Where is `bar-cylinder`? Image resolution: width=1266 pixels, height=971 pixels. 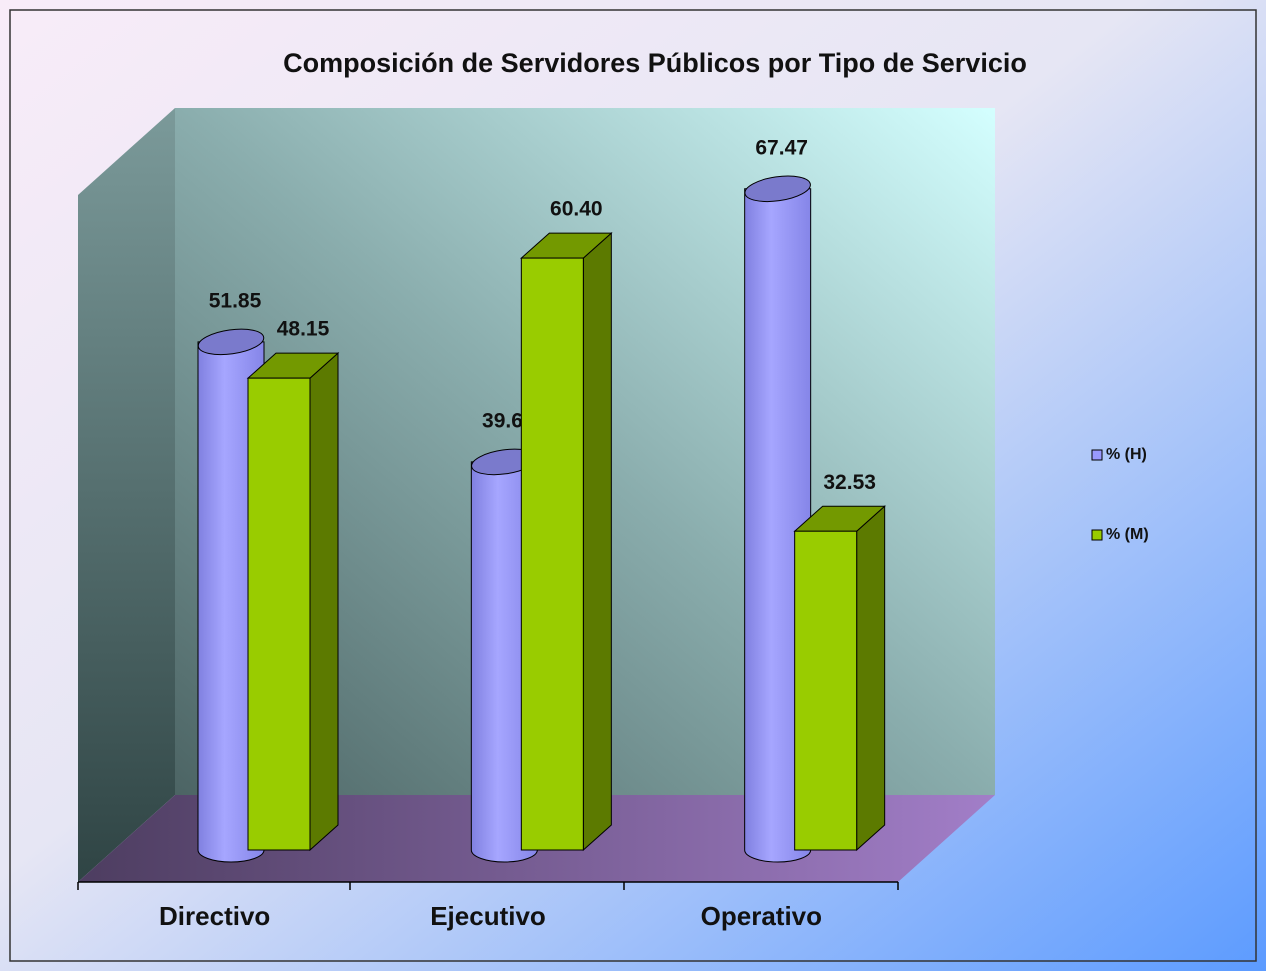
bar-cylinder is located at coordinates (504, 662).